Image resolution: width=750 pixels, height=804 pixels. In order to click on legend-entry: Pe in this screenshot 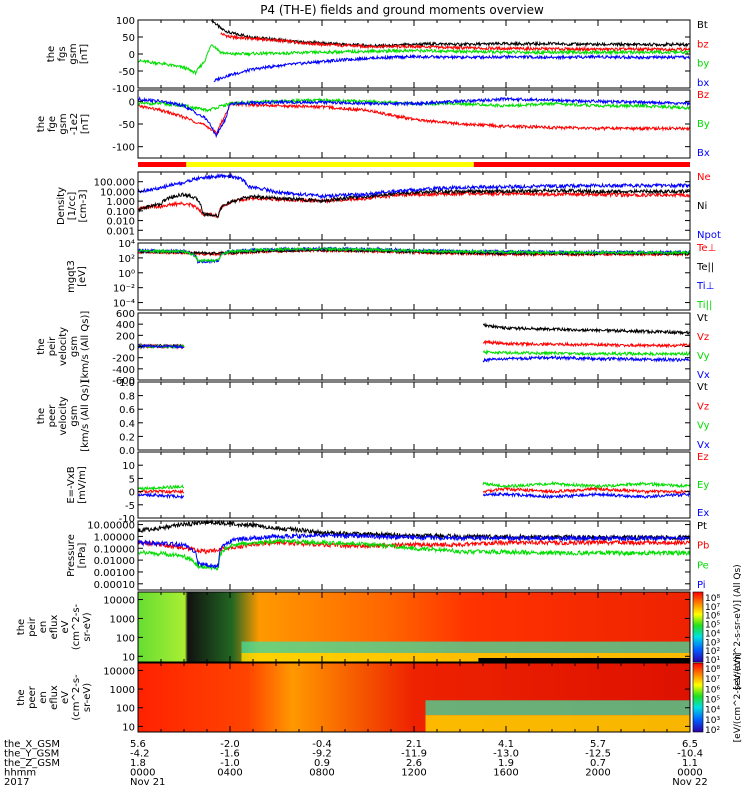, I will do `click(703, 565)`.